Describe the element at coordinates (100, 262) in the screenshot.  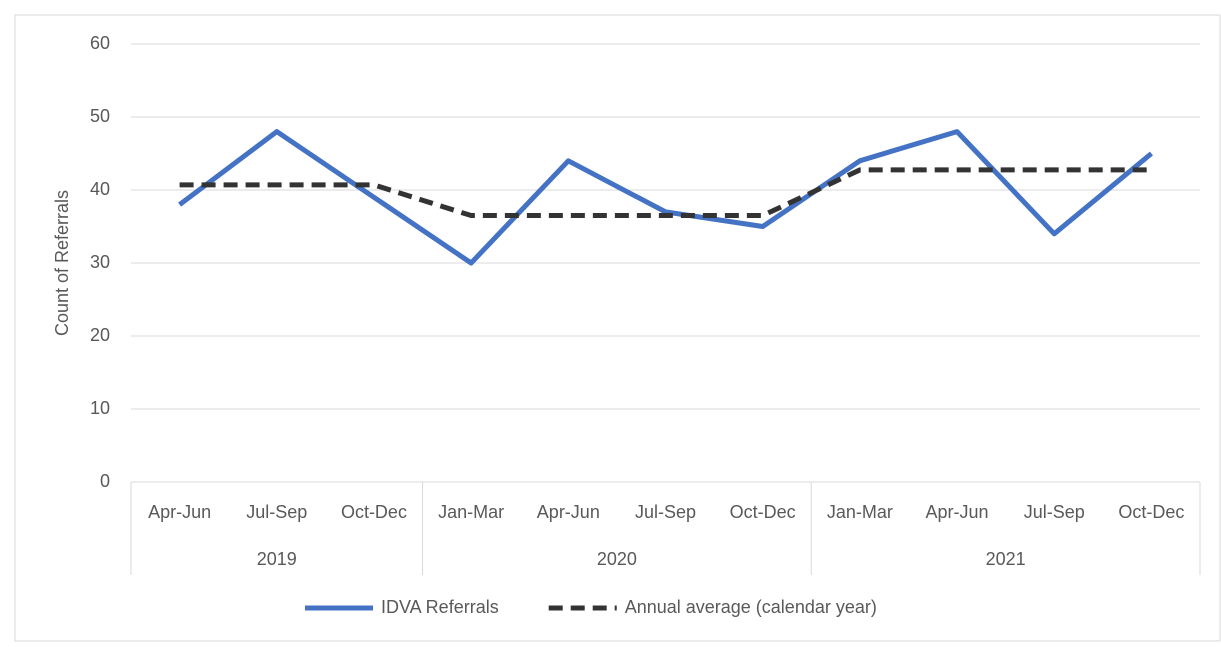
I see `y-tick-label: 30` at that location.